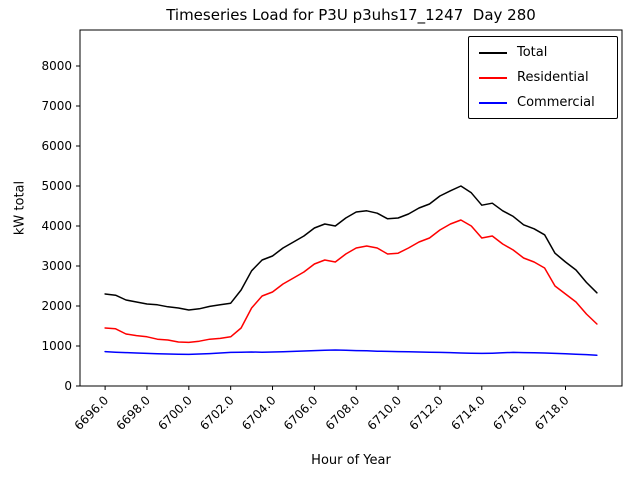 The height and width of the screenshot is (480, 640). I want to click on total-line-swatch, so click(493, 52).